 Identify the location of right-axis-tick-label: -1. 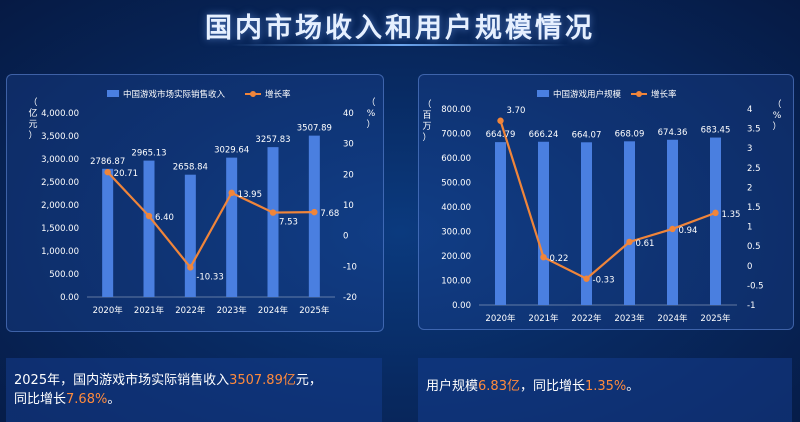
(751, 306).